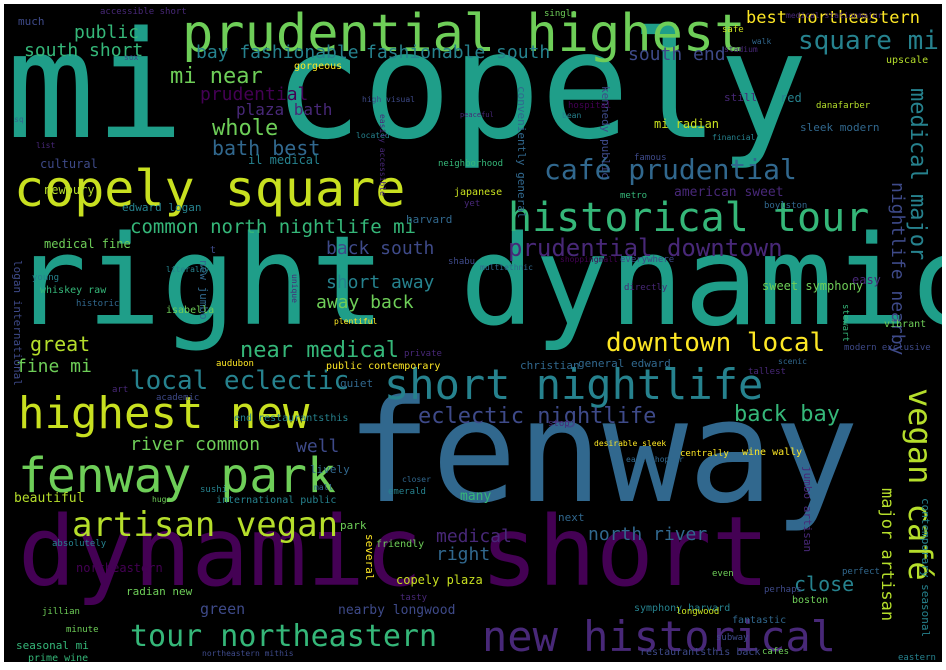 The image size is (946, 670). Describe the element at coordinates (845, 323) in the screenshot. I see `cloud-word: stewart` at that location.